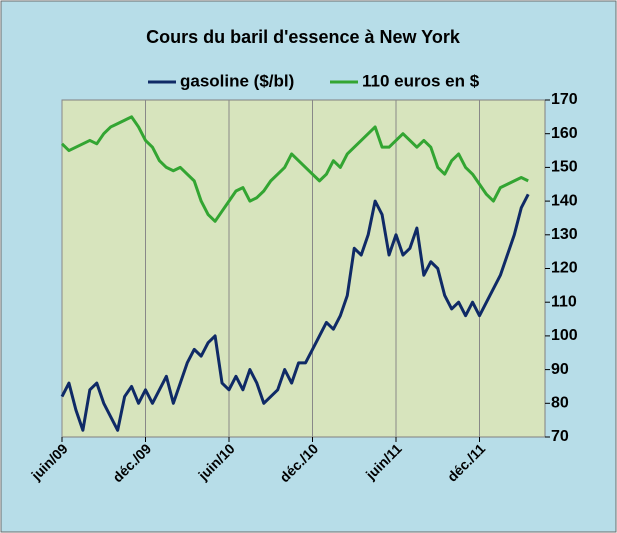 This screenshot has height=533, width=617. Describe the element at coordinates (564, 335) in the screenshot. I see `y-tick-label: 100` at that location.